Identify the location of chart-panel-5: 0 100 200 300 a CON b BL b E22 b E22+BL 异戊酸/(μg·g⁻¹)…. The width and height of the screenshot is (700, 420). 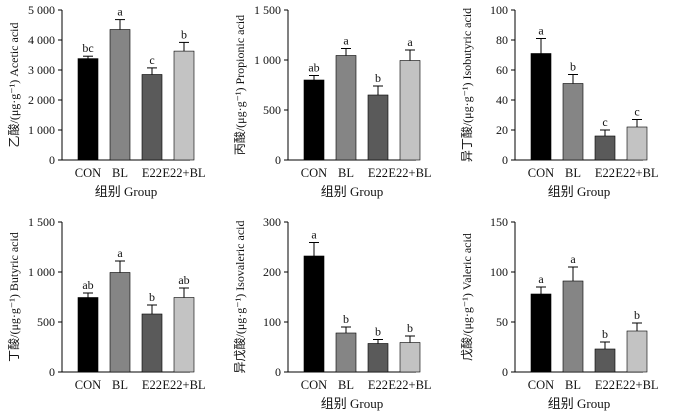
(332, 313).